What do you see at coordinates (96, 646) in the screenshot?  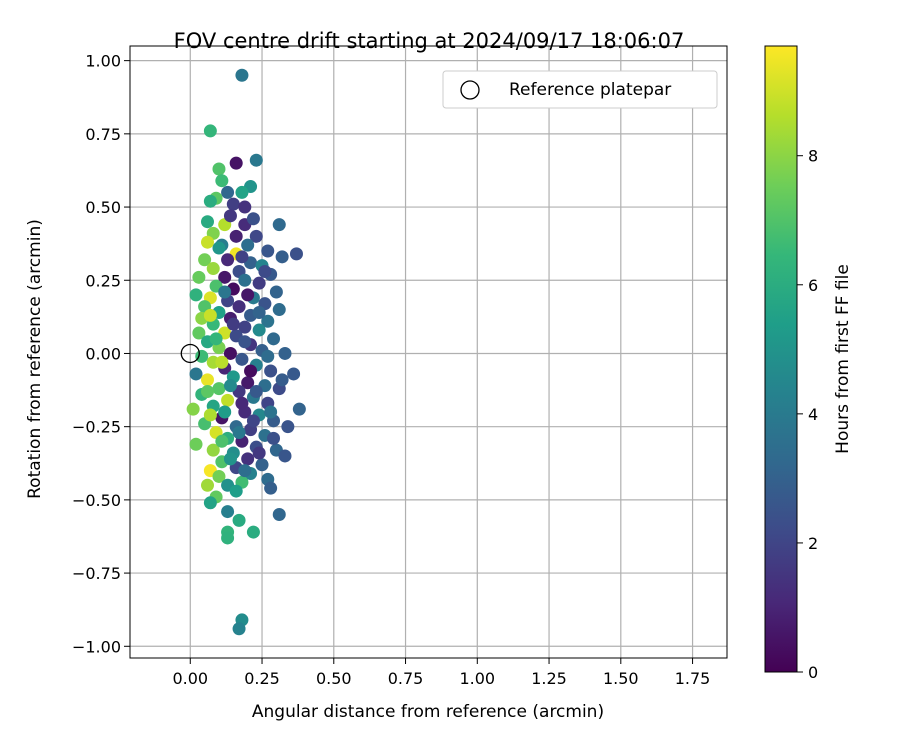 I see `y-tick-label: −1.00` at bounding box center [96, 646].